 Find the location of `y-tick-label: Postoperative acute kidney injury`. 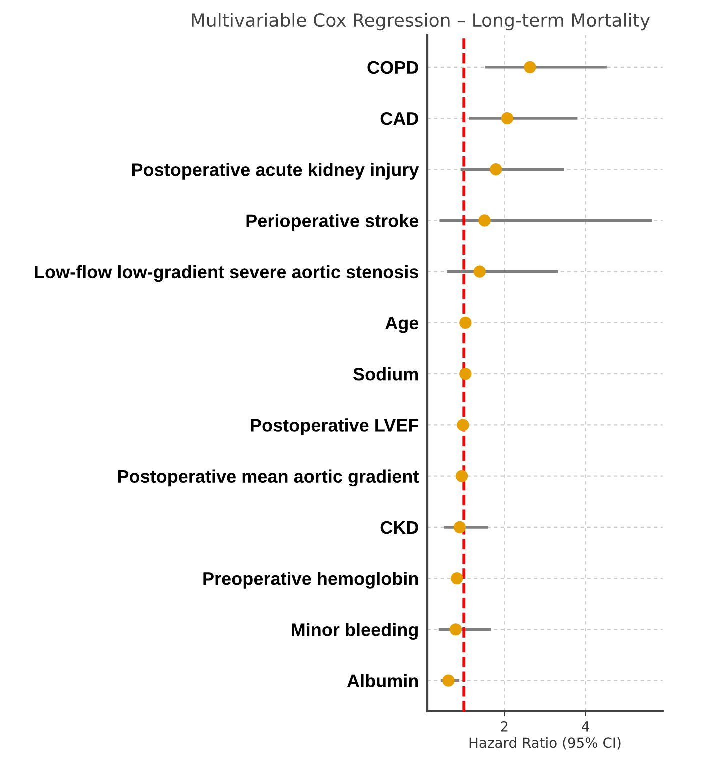

y-tick-label: Postoperative acute kidney injury is located at coordinates (276, 171).